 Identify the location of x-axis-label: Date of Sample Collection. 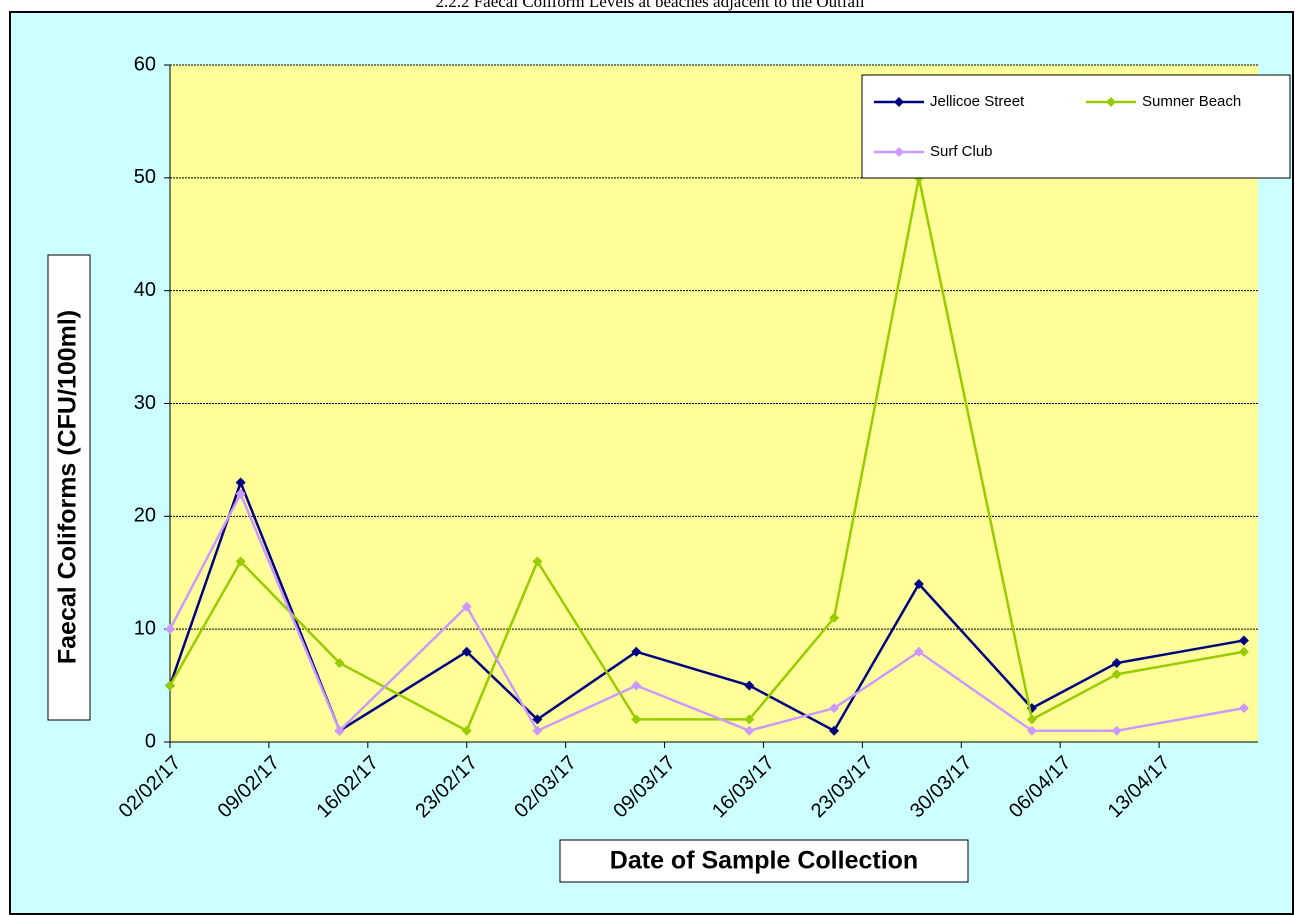
(764, 861).